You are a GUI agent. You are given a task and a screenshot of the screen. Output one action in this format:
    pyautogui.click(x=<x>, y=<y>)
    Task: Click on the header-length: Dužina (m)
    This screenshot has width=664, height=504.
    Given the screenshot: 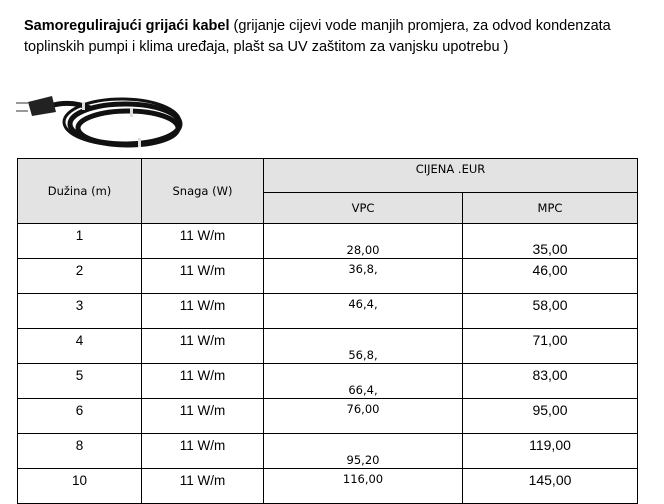 What is the action you would take?
    pyautogui.click(x=79, y=191)
    